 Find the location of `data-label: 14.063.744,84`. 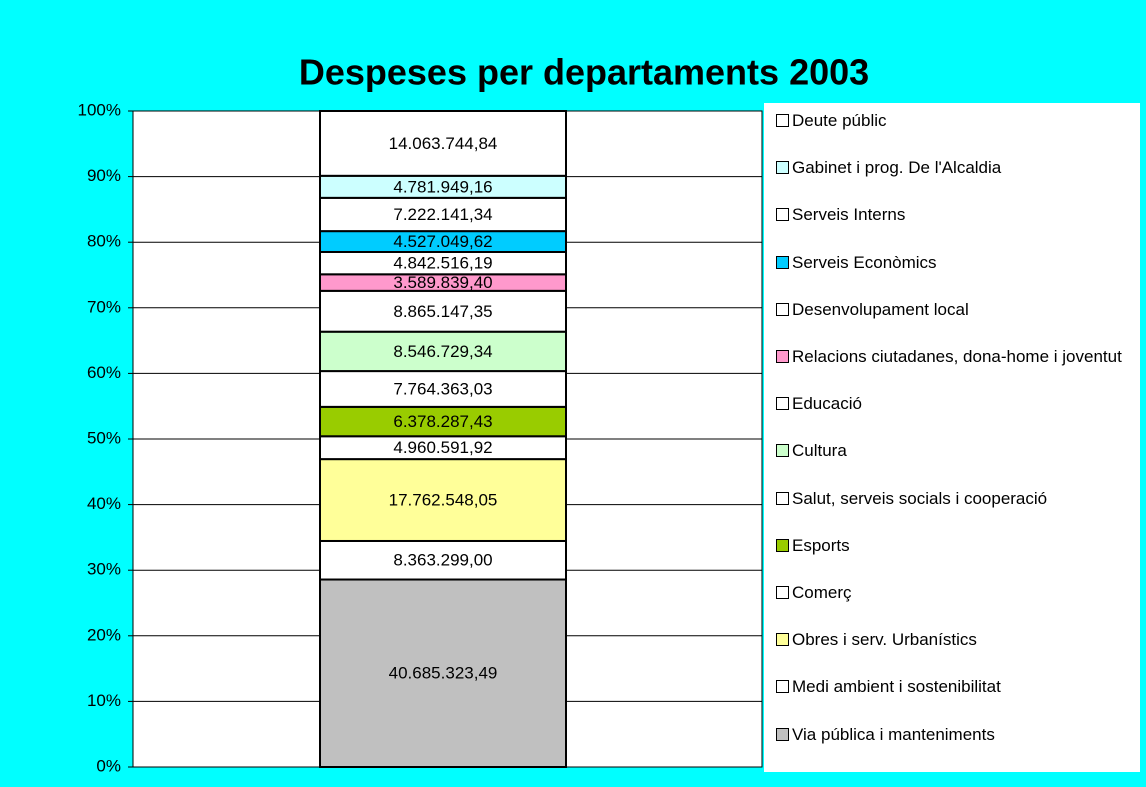

data-label: 14.063.744,84 is located at coordinates (443, 143).